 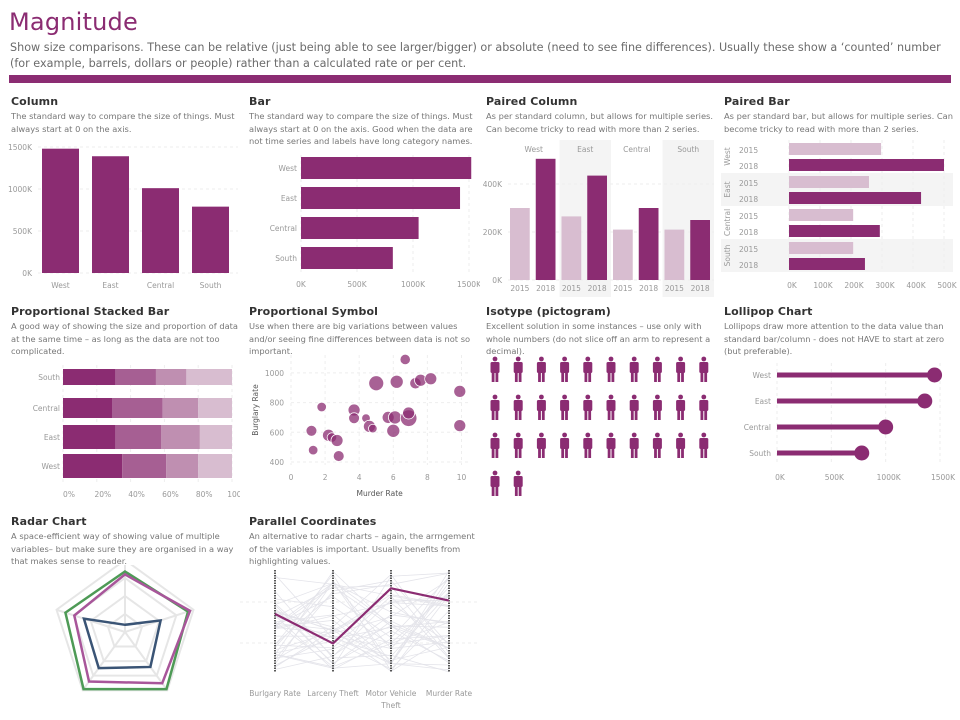 What do you see at coordinates (497, 280) in the screenshot?
I see `y-tick-label: 0K` at bounding box center [497, 280].